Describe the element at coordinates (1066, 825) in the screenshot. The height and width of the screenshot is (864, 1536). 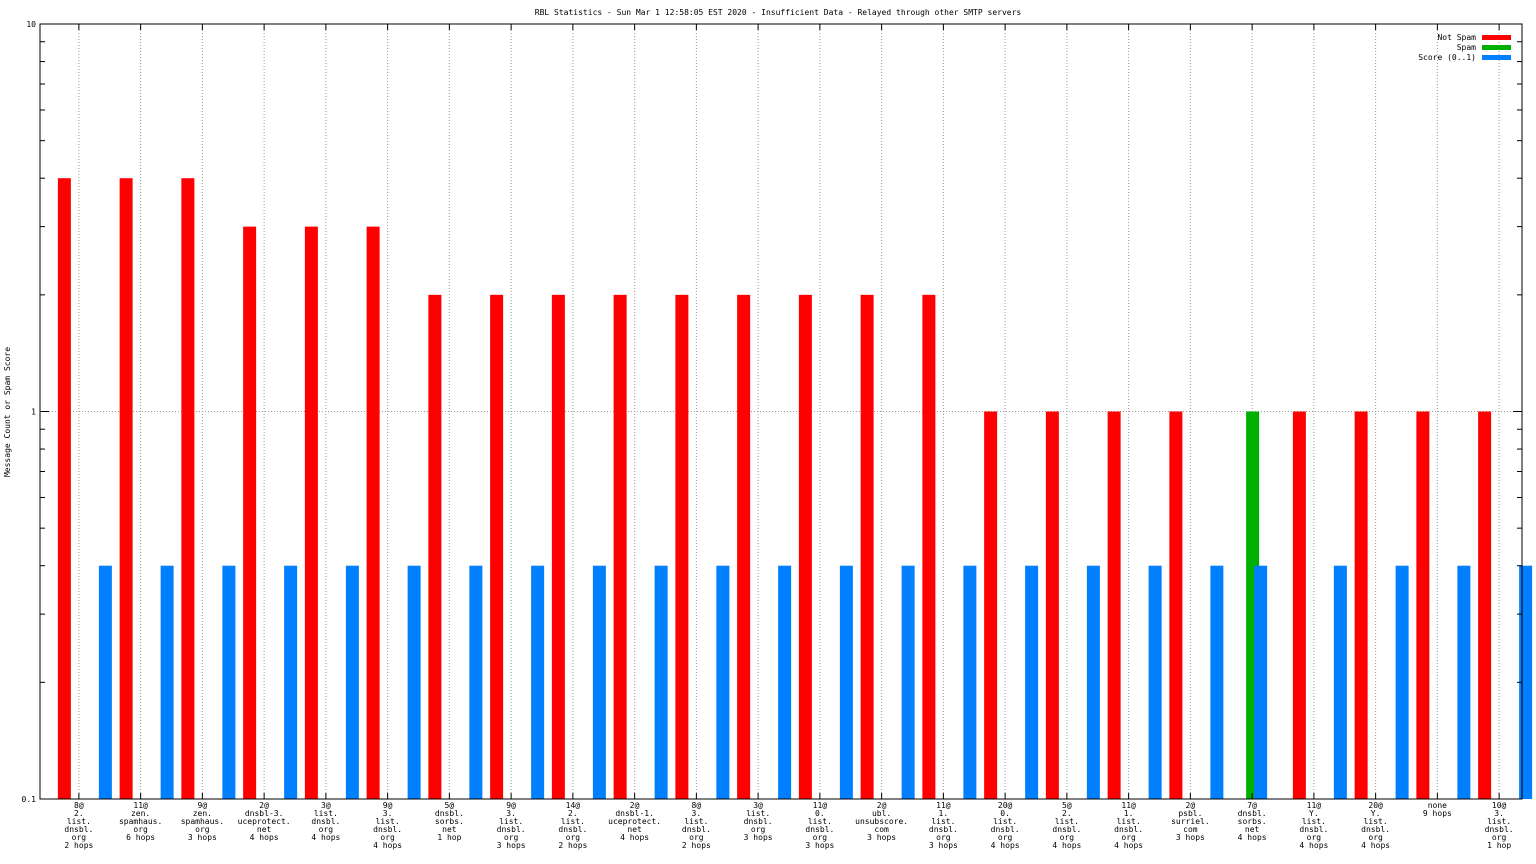
I see `x-tick-label: 5@ 2. list. dnsbl. org 4 hops` at that location.